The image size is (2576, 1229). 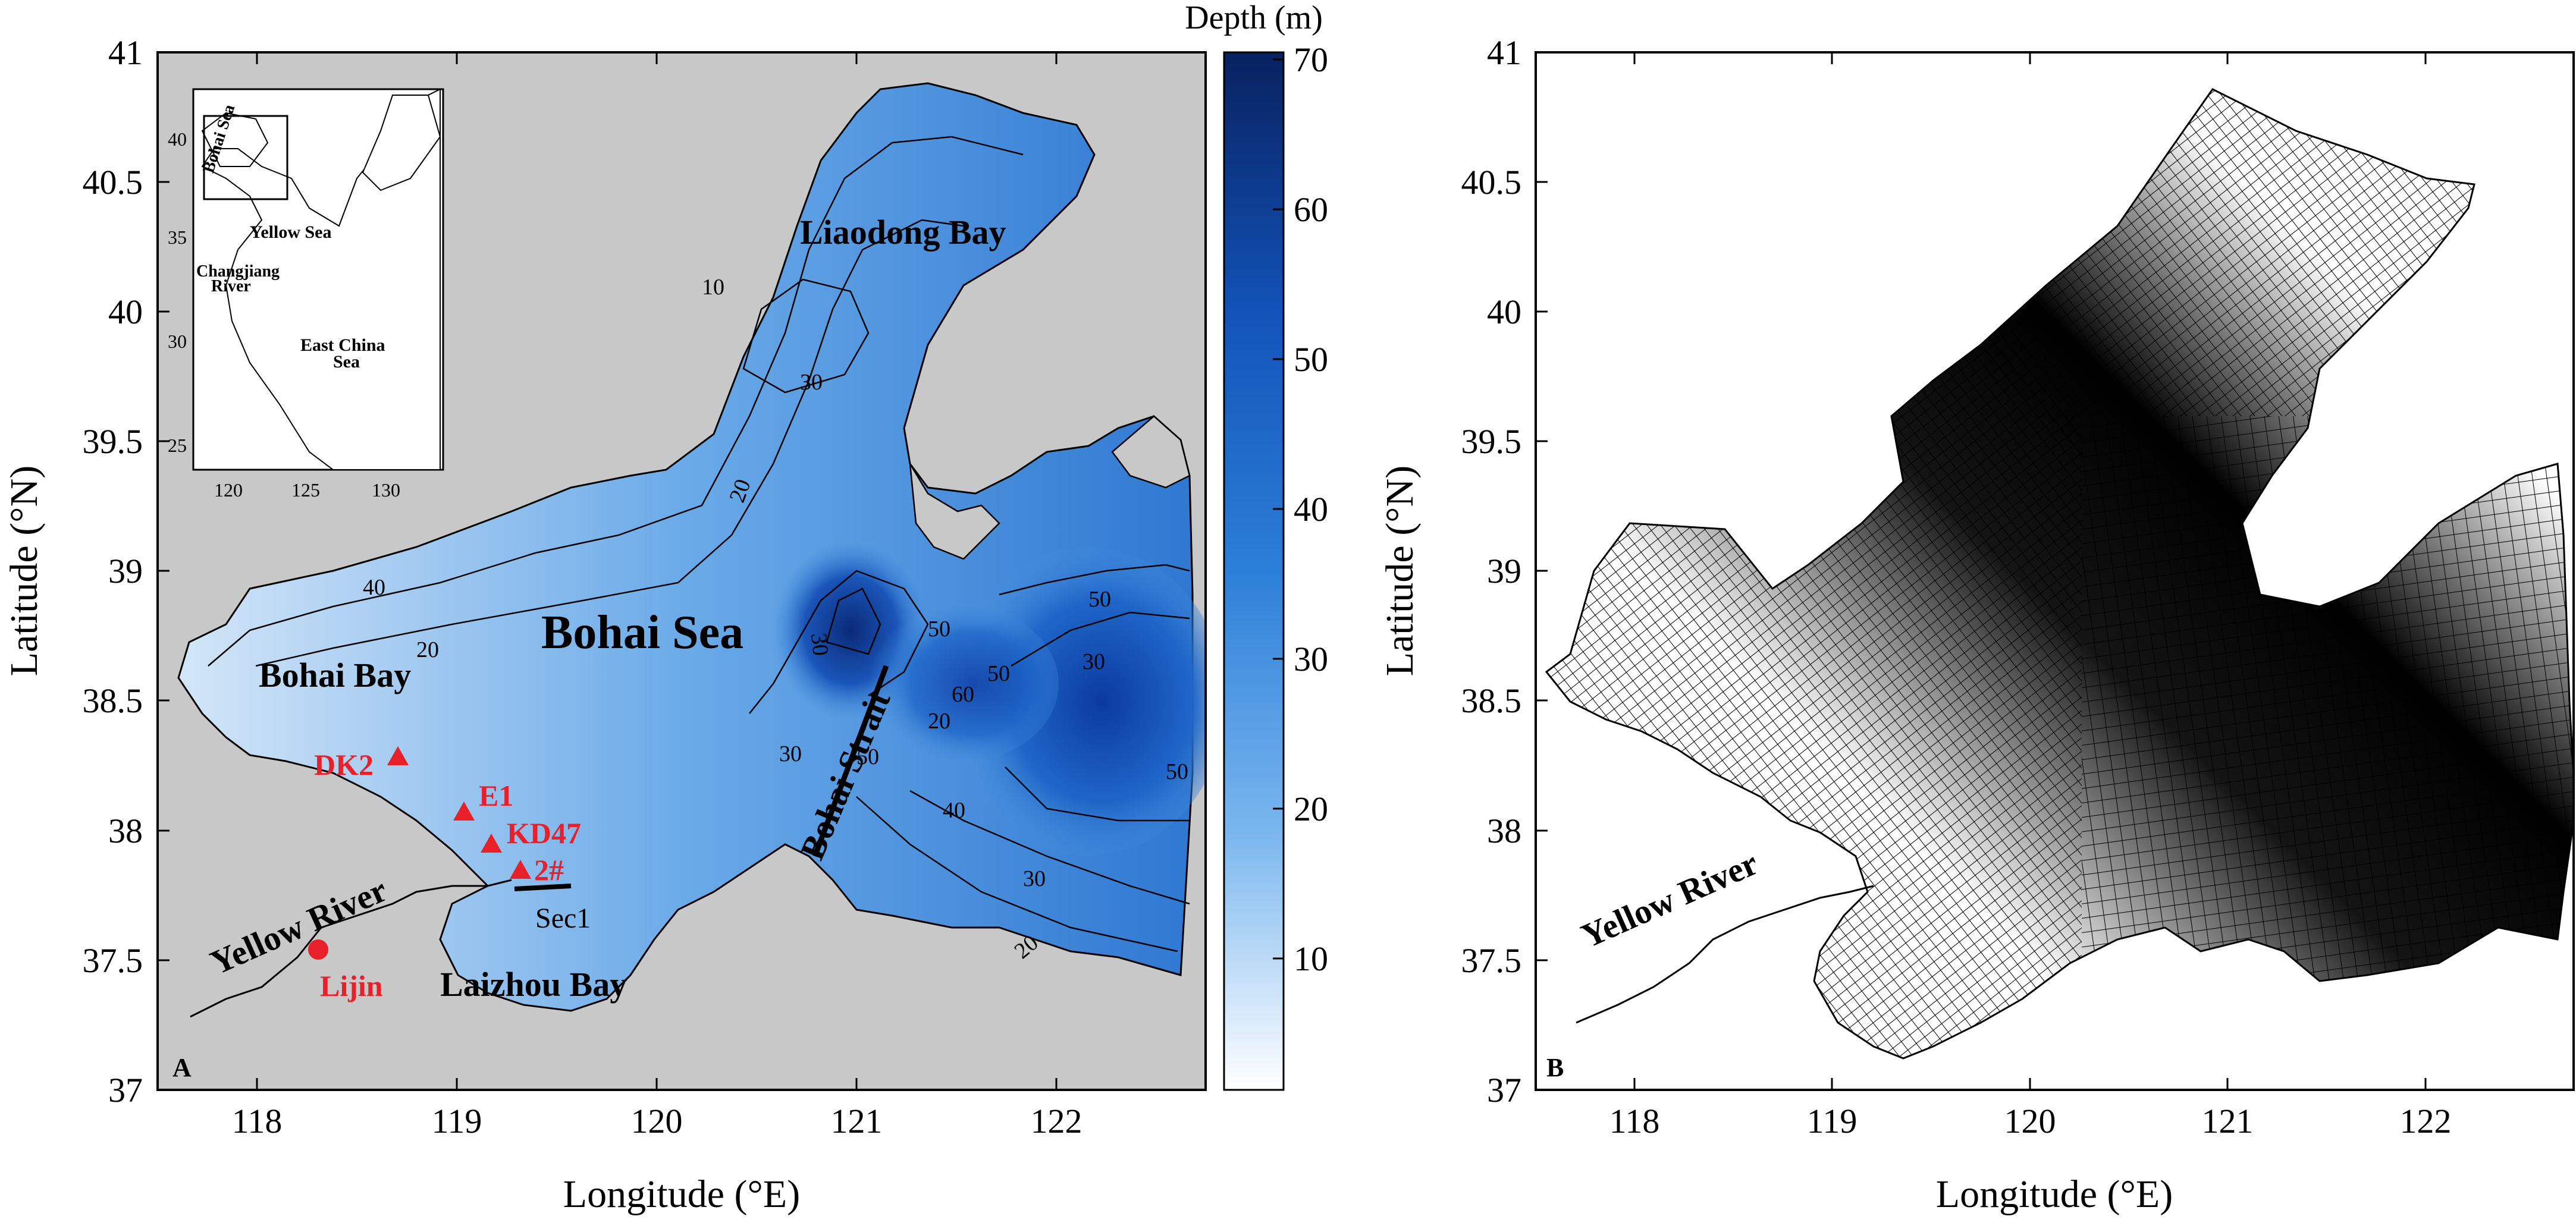 I want to click on colorbar-title: Depth (m), so click(x=1254, y=18).